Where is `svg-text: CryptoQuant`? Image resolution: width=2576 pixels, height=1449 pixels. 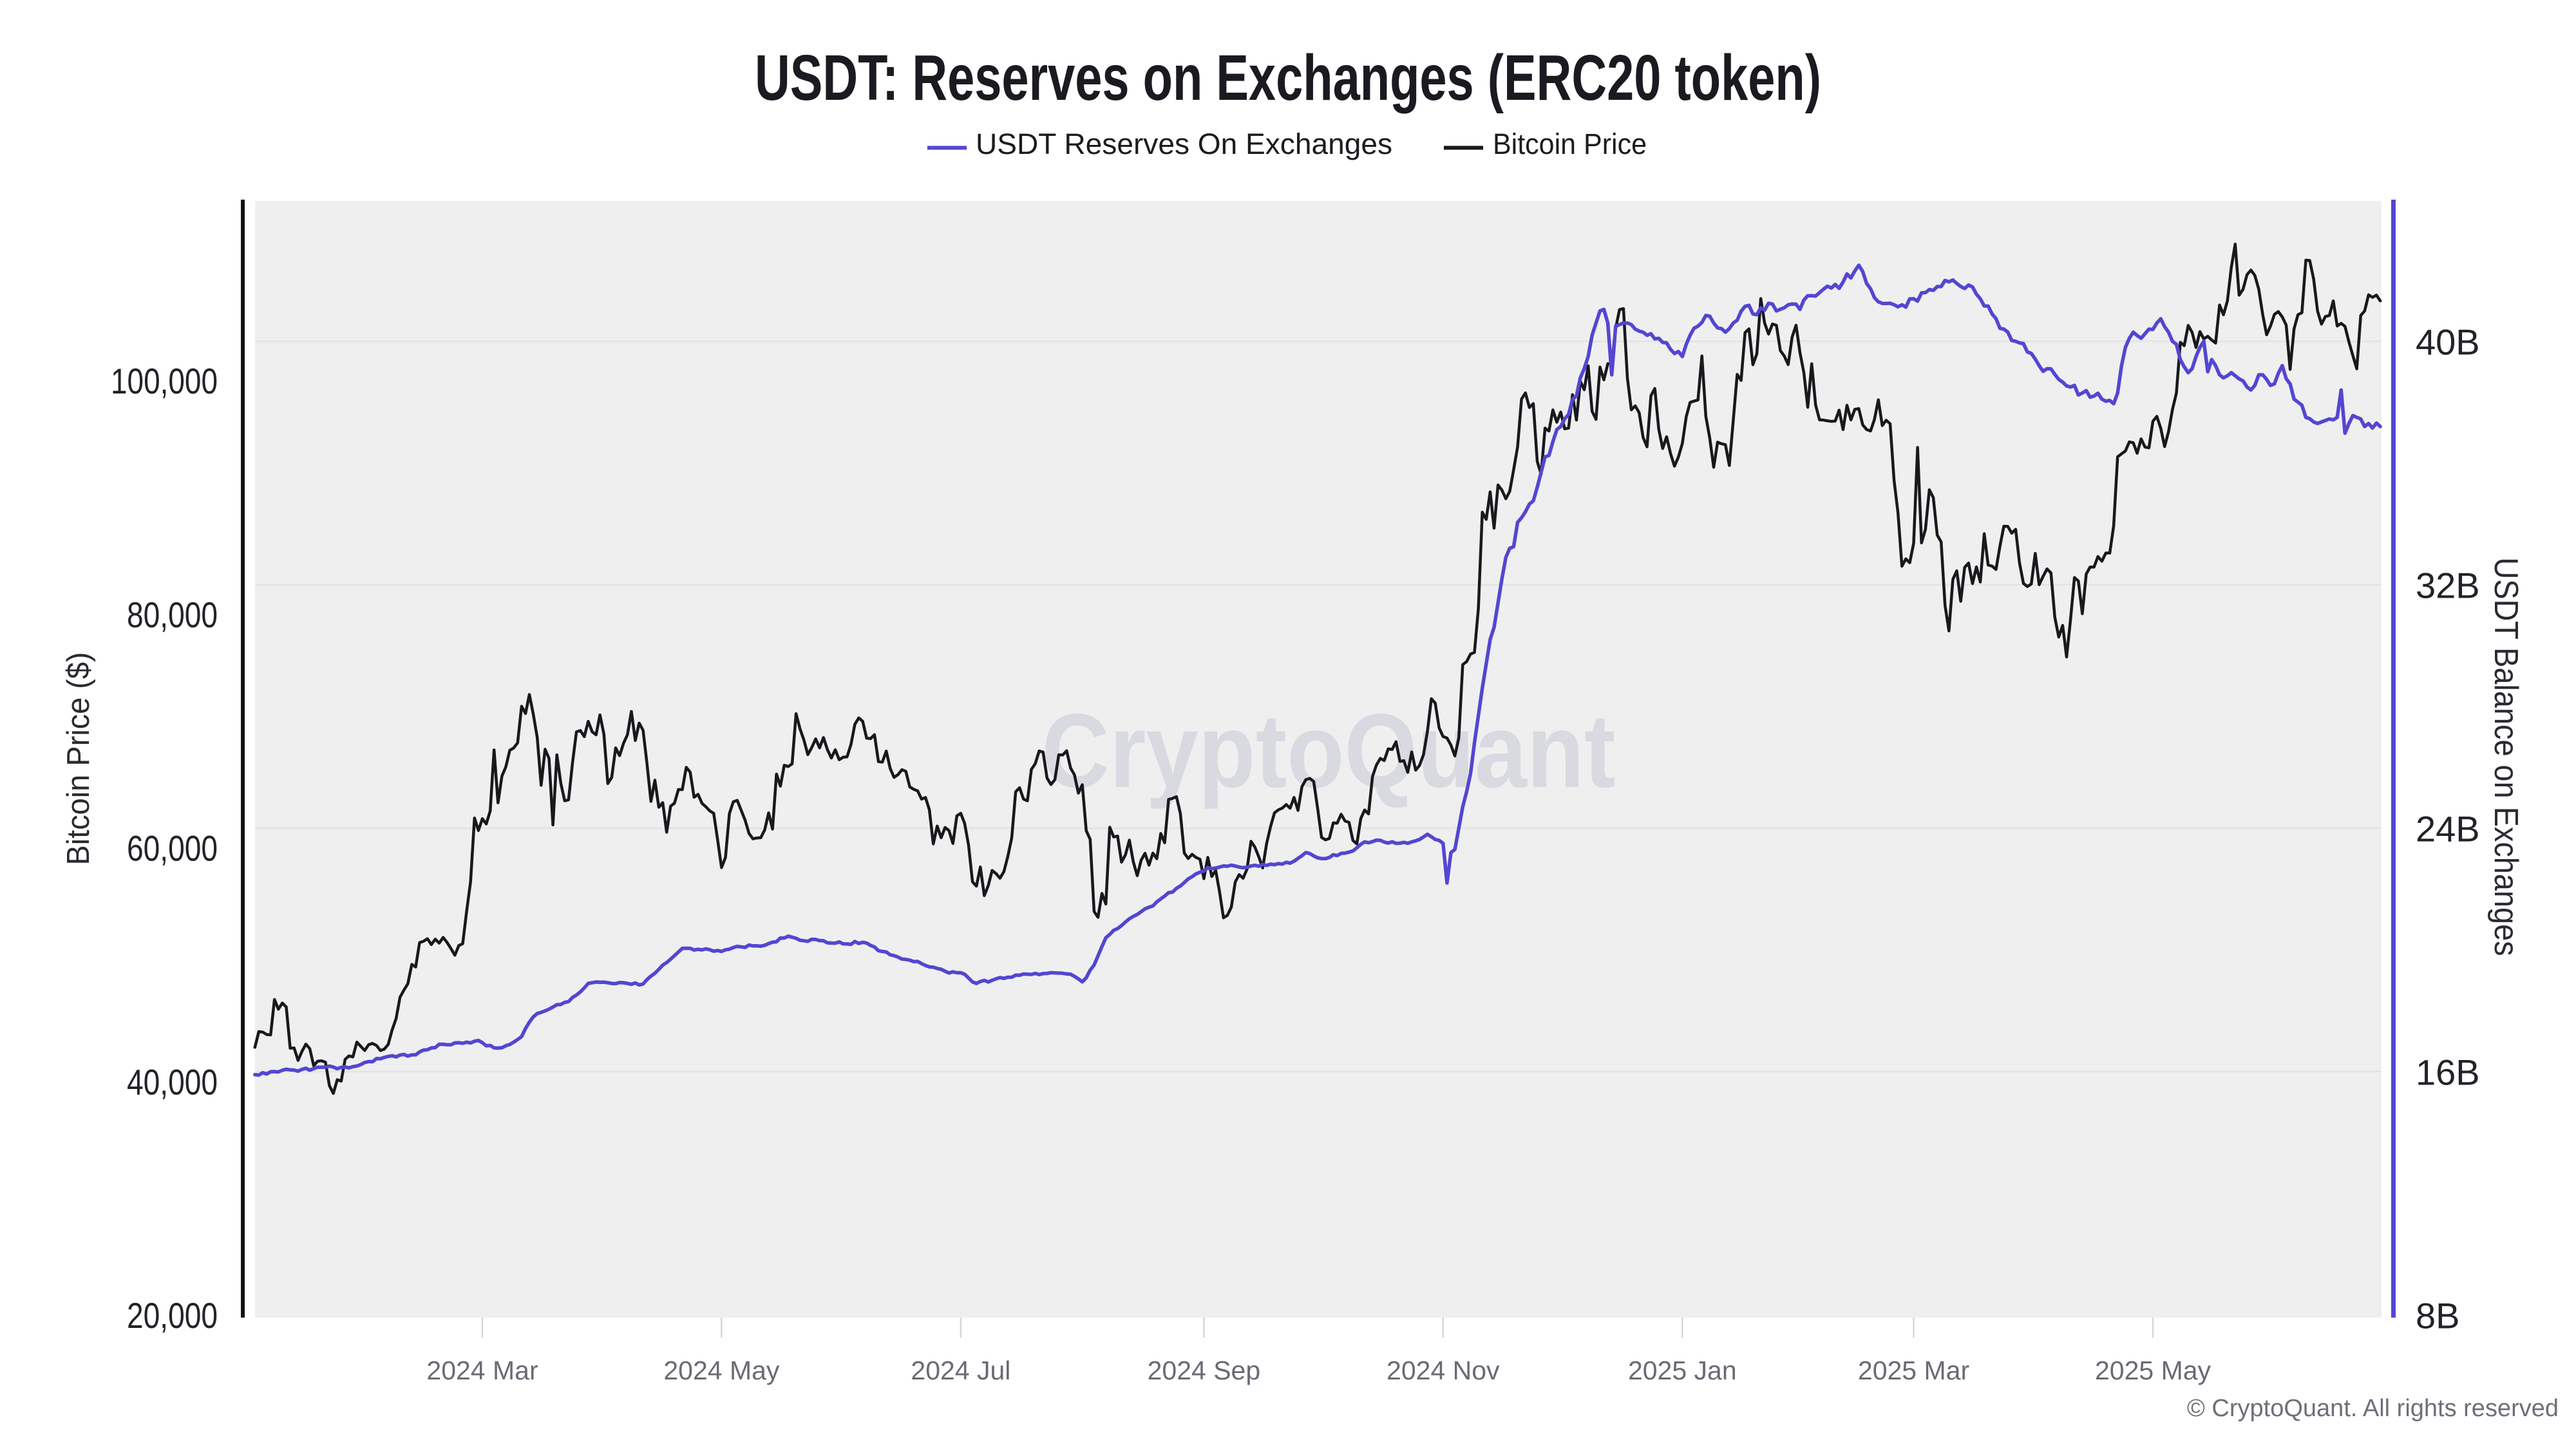 svg-text: CryptoQuant is located at coordinates (1329, 751).